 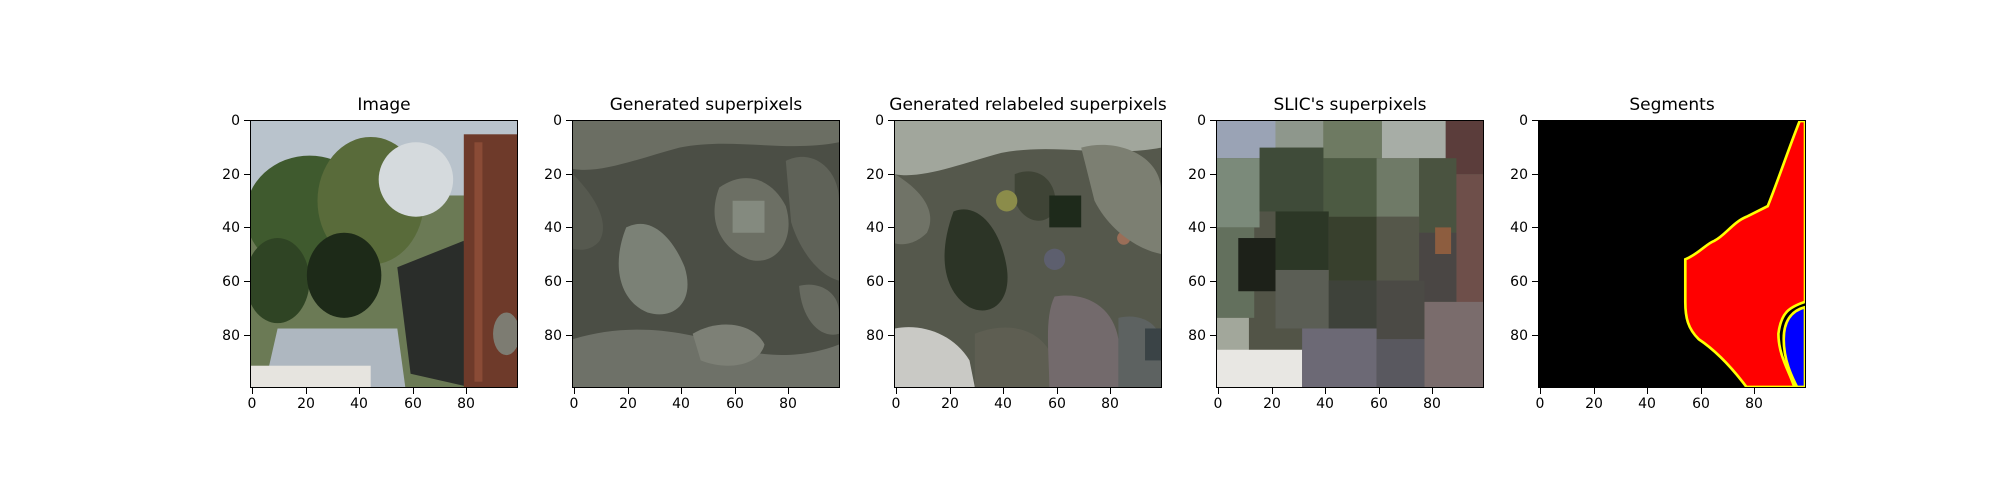 I want to click on segment-map, so click(x=1672, y=254).